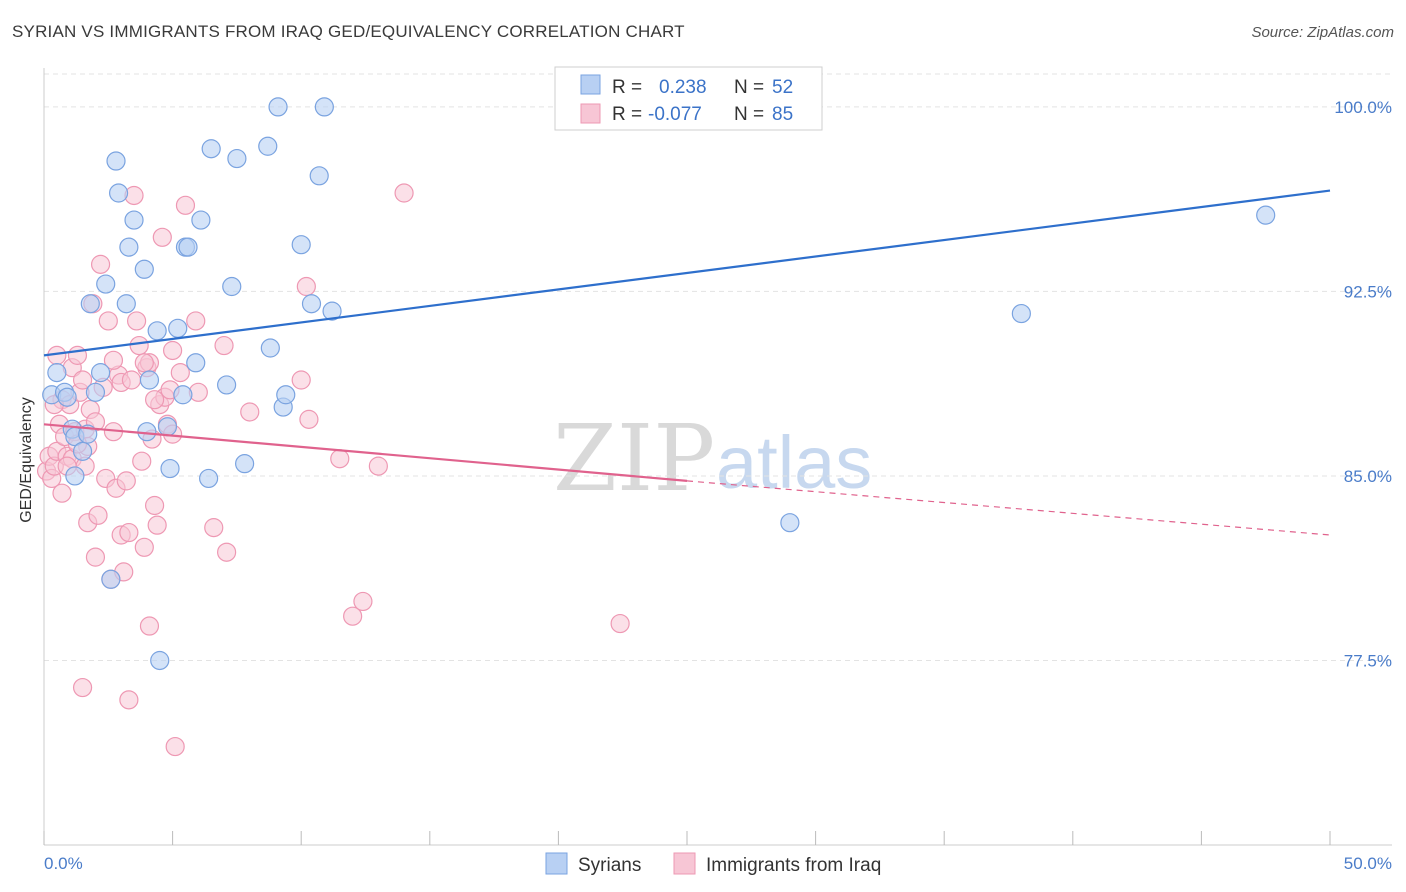 The height and width of the screenshot is (892, 1406). What do you see at coordinates (26, 459) in the screenshot?
I see `y-axis-label: GED/Equivalency` at bounding box center [26, 459].